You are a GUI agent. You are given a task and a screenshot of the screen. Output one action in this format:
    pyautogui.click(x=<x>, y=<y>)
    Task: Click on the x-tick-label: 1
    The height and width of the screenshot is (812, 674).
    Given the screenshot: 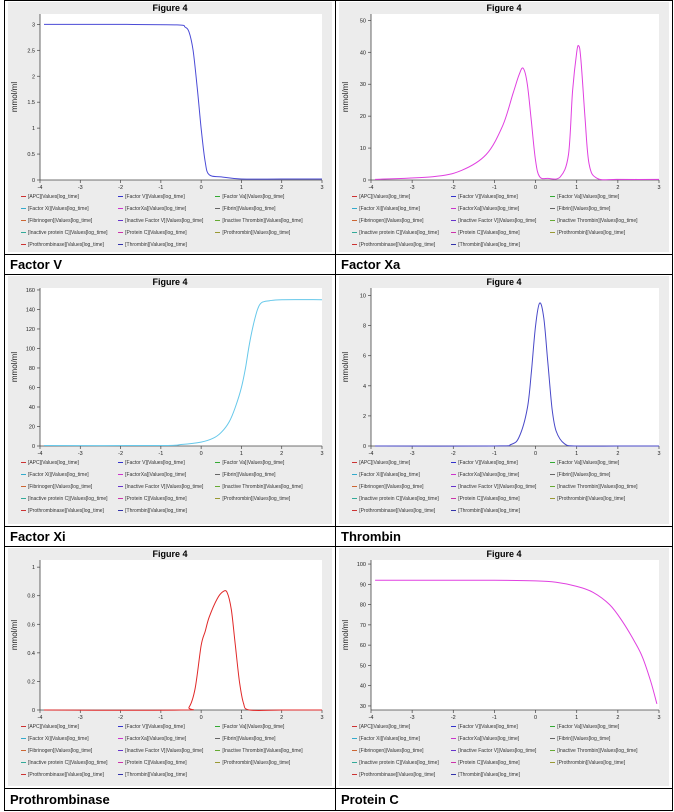 What is the action you would take?
    pyautogui.click(x=241, y=718)
    